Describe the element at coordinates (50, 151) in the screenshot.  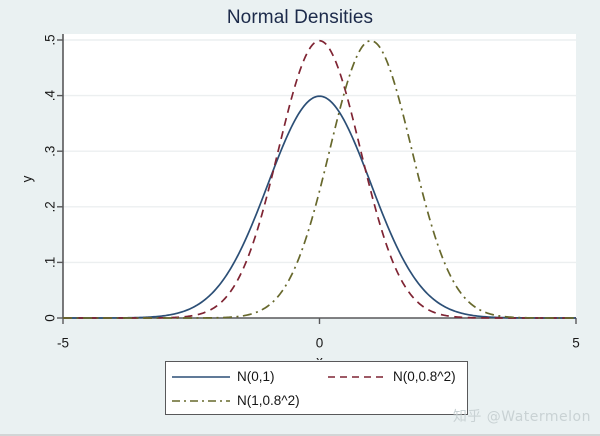
I see `y-tick-label-3: .3` at that location.